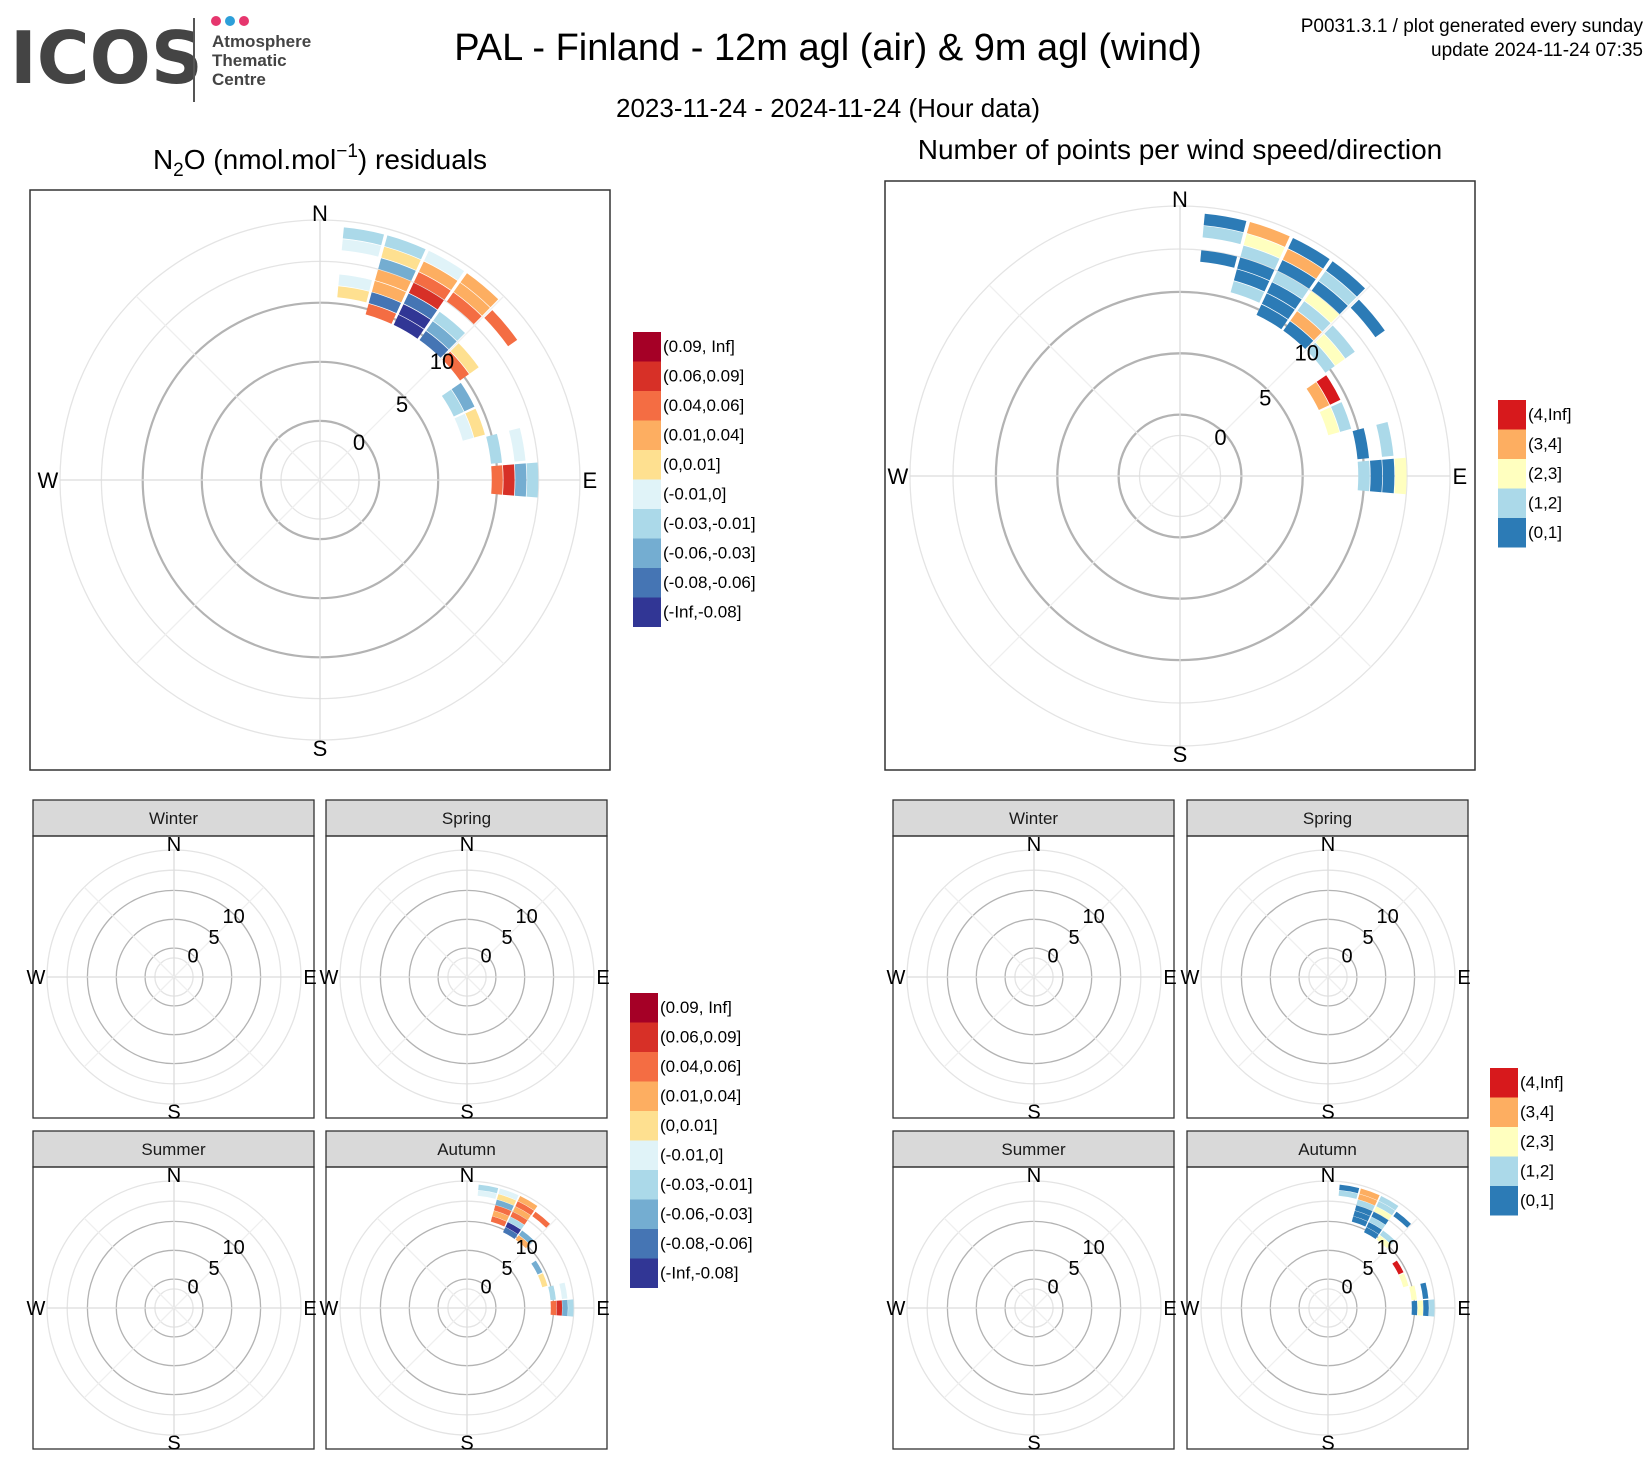 The width and height of the screenshot is (1650, 1470). What do you see at coordinates (1537, 1112) in the screenshot?
I see `count-facet-legend-label: (3,4]` at bounding box center [1537, 1112].